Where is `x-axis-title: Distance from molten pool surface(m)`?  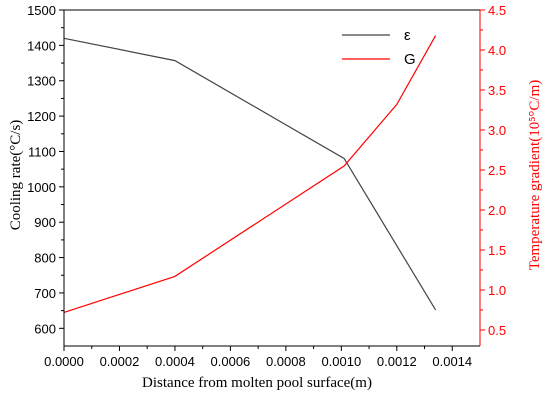 x-axis-title: Distance from molten pool surface(m) is located at coordinates (257, 383).